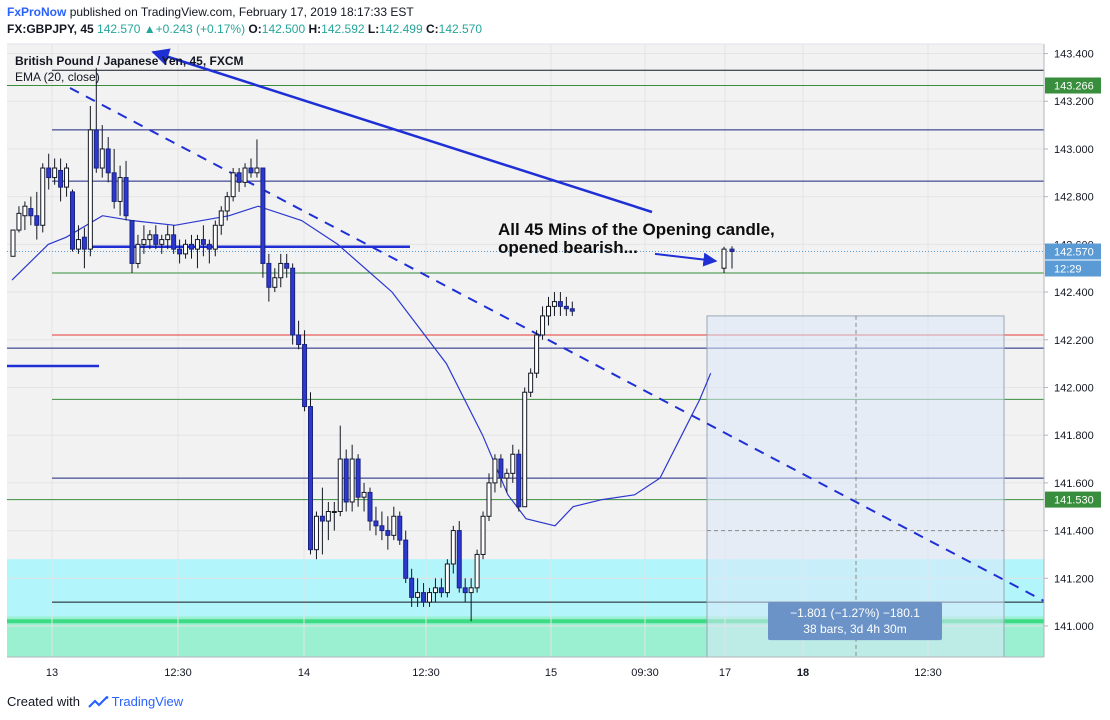 The image size is (1110, 720). Describe the element at coordinates (551, 673) in the screenshot. I see `x-tick-label: 15` at that location.